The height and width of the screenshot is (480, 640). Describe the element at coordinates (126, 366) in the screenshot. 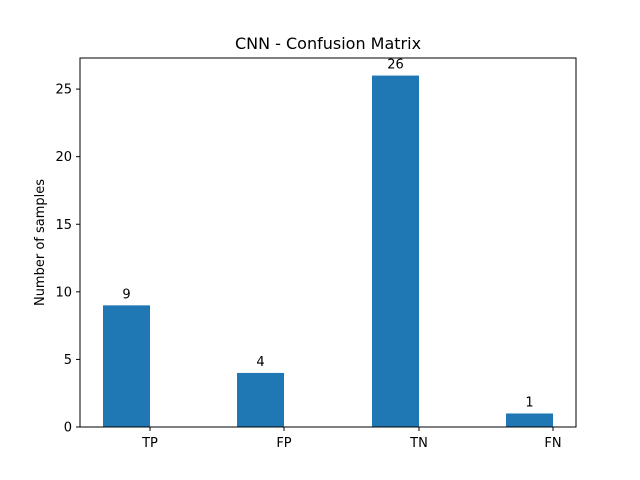

I see `bar-tp` at that location.